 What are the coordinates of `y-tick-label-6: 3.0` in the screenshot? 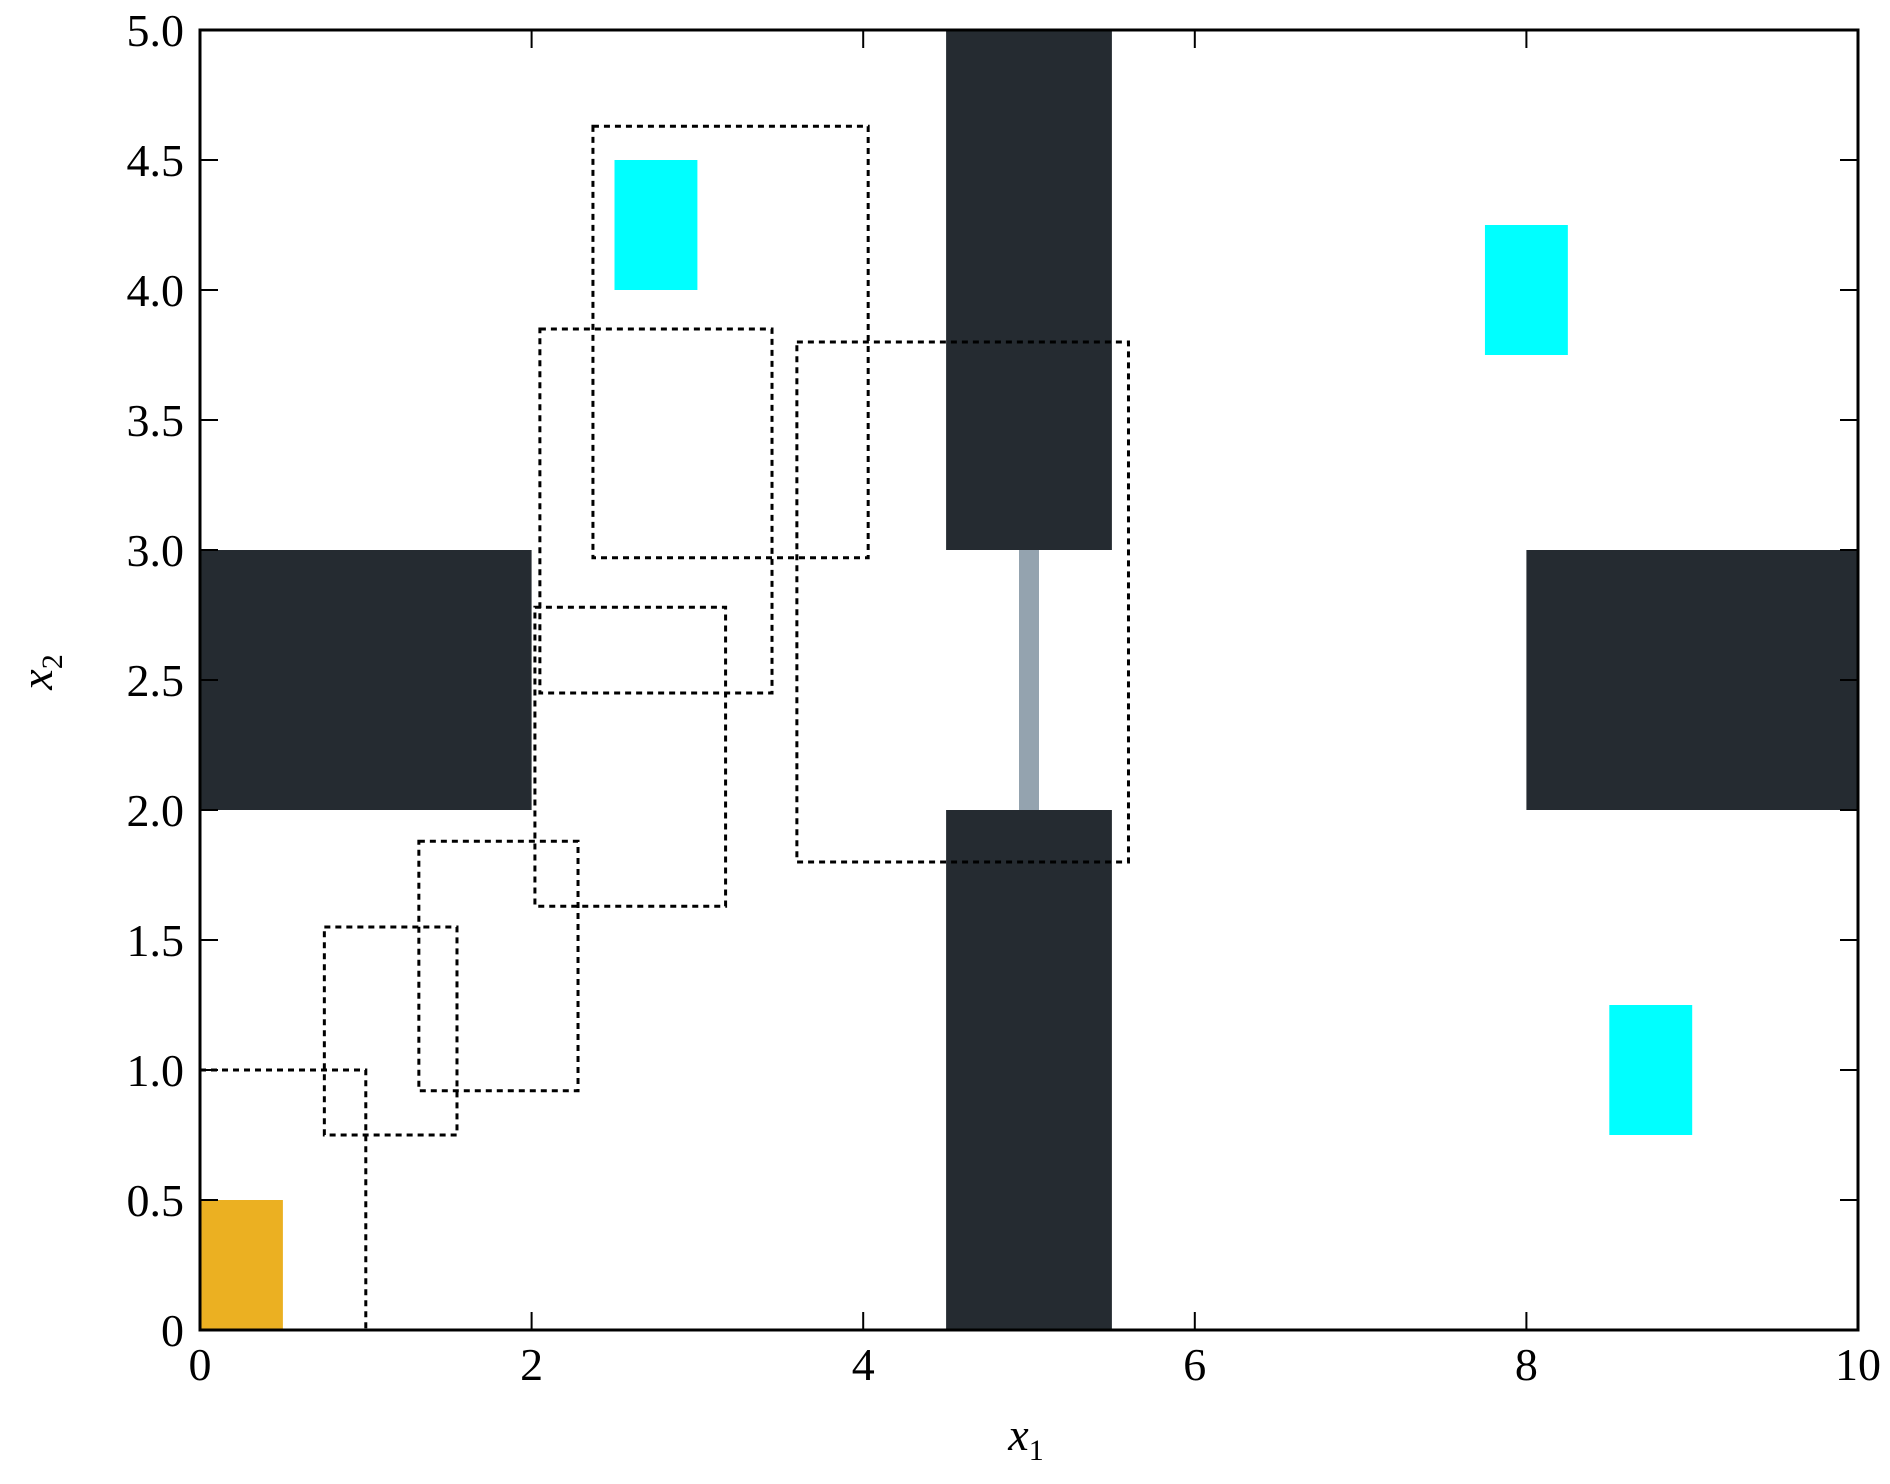 It's located at (156, 550).